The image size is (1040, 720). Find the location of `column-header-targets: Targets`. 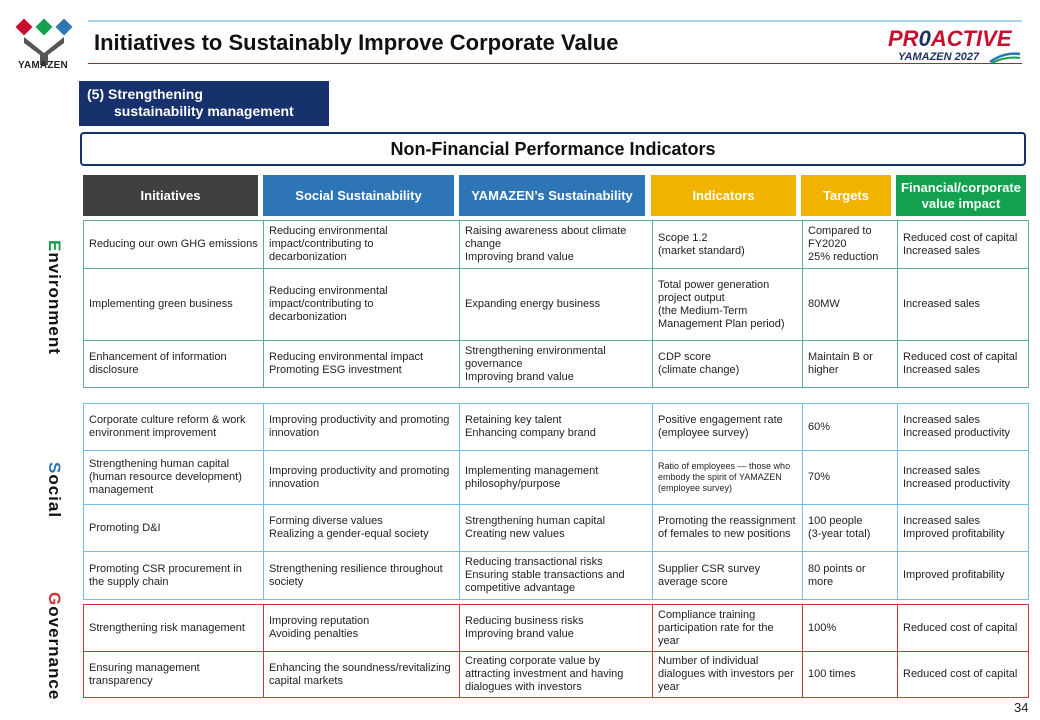

column-header-targets: Targets is located at coordinates (846, 195).